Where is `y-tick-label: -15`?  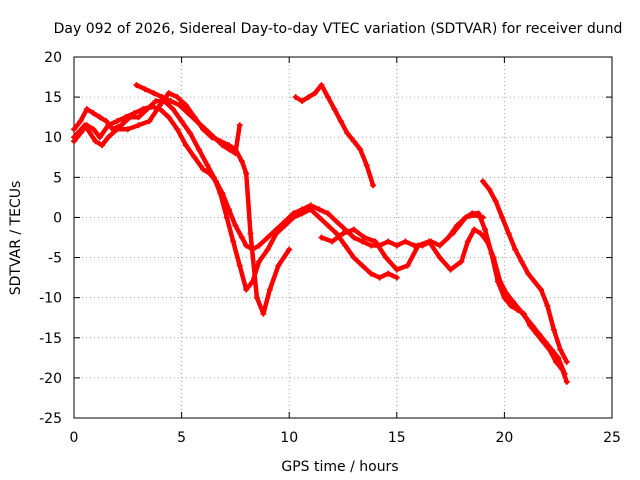 y-tick-label: -15 is located at coordinates (50, 339).